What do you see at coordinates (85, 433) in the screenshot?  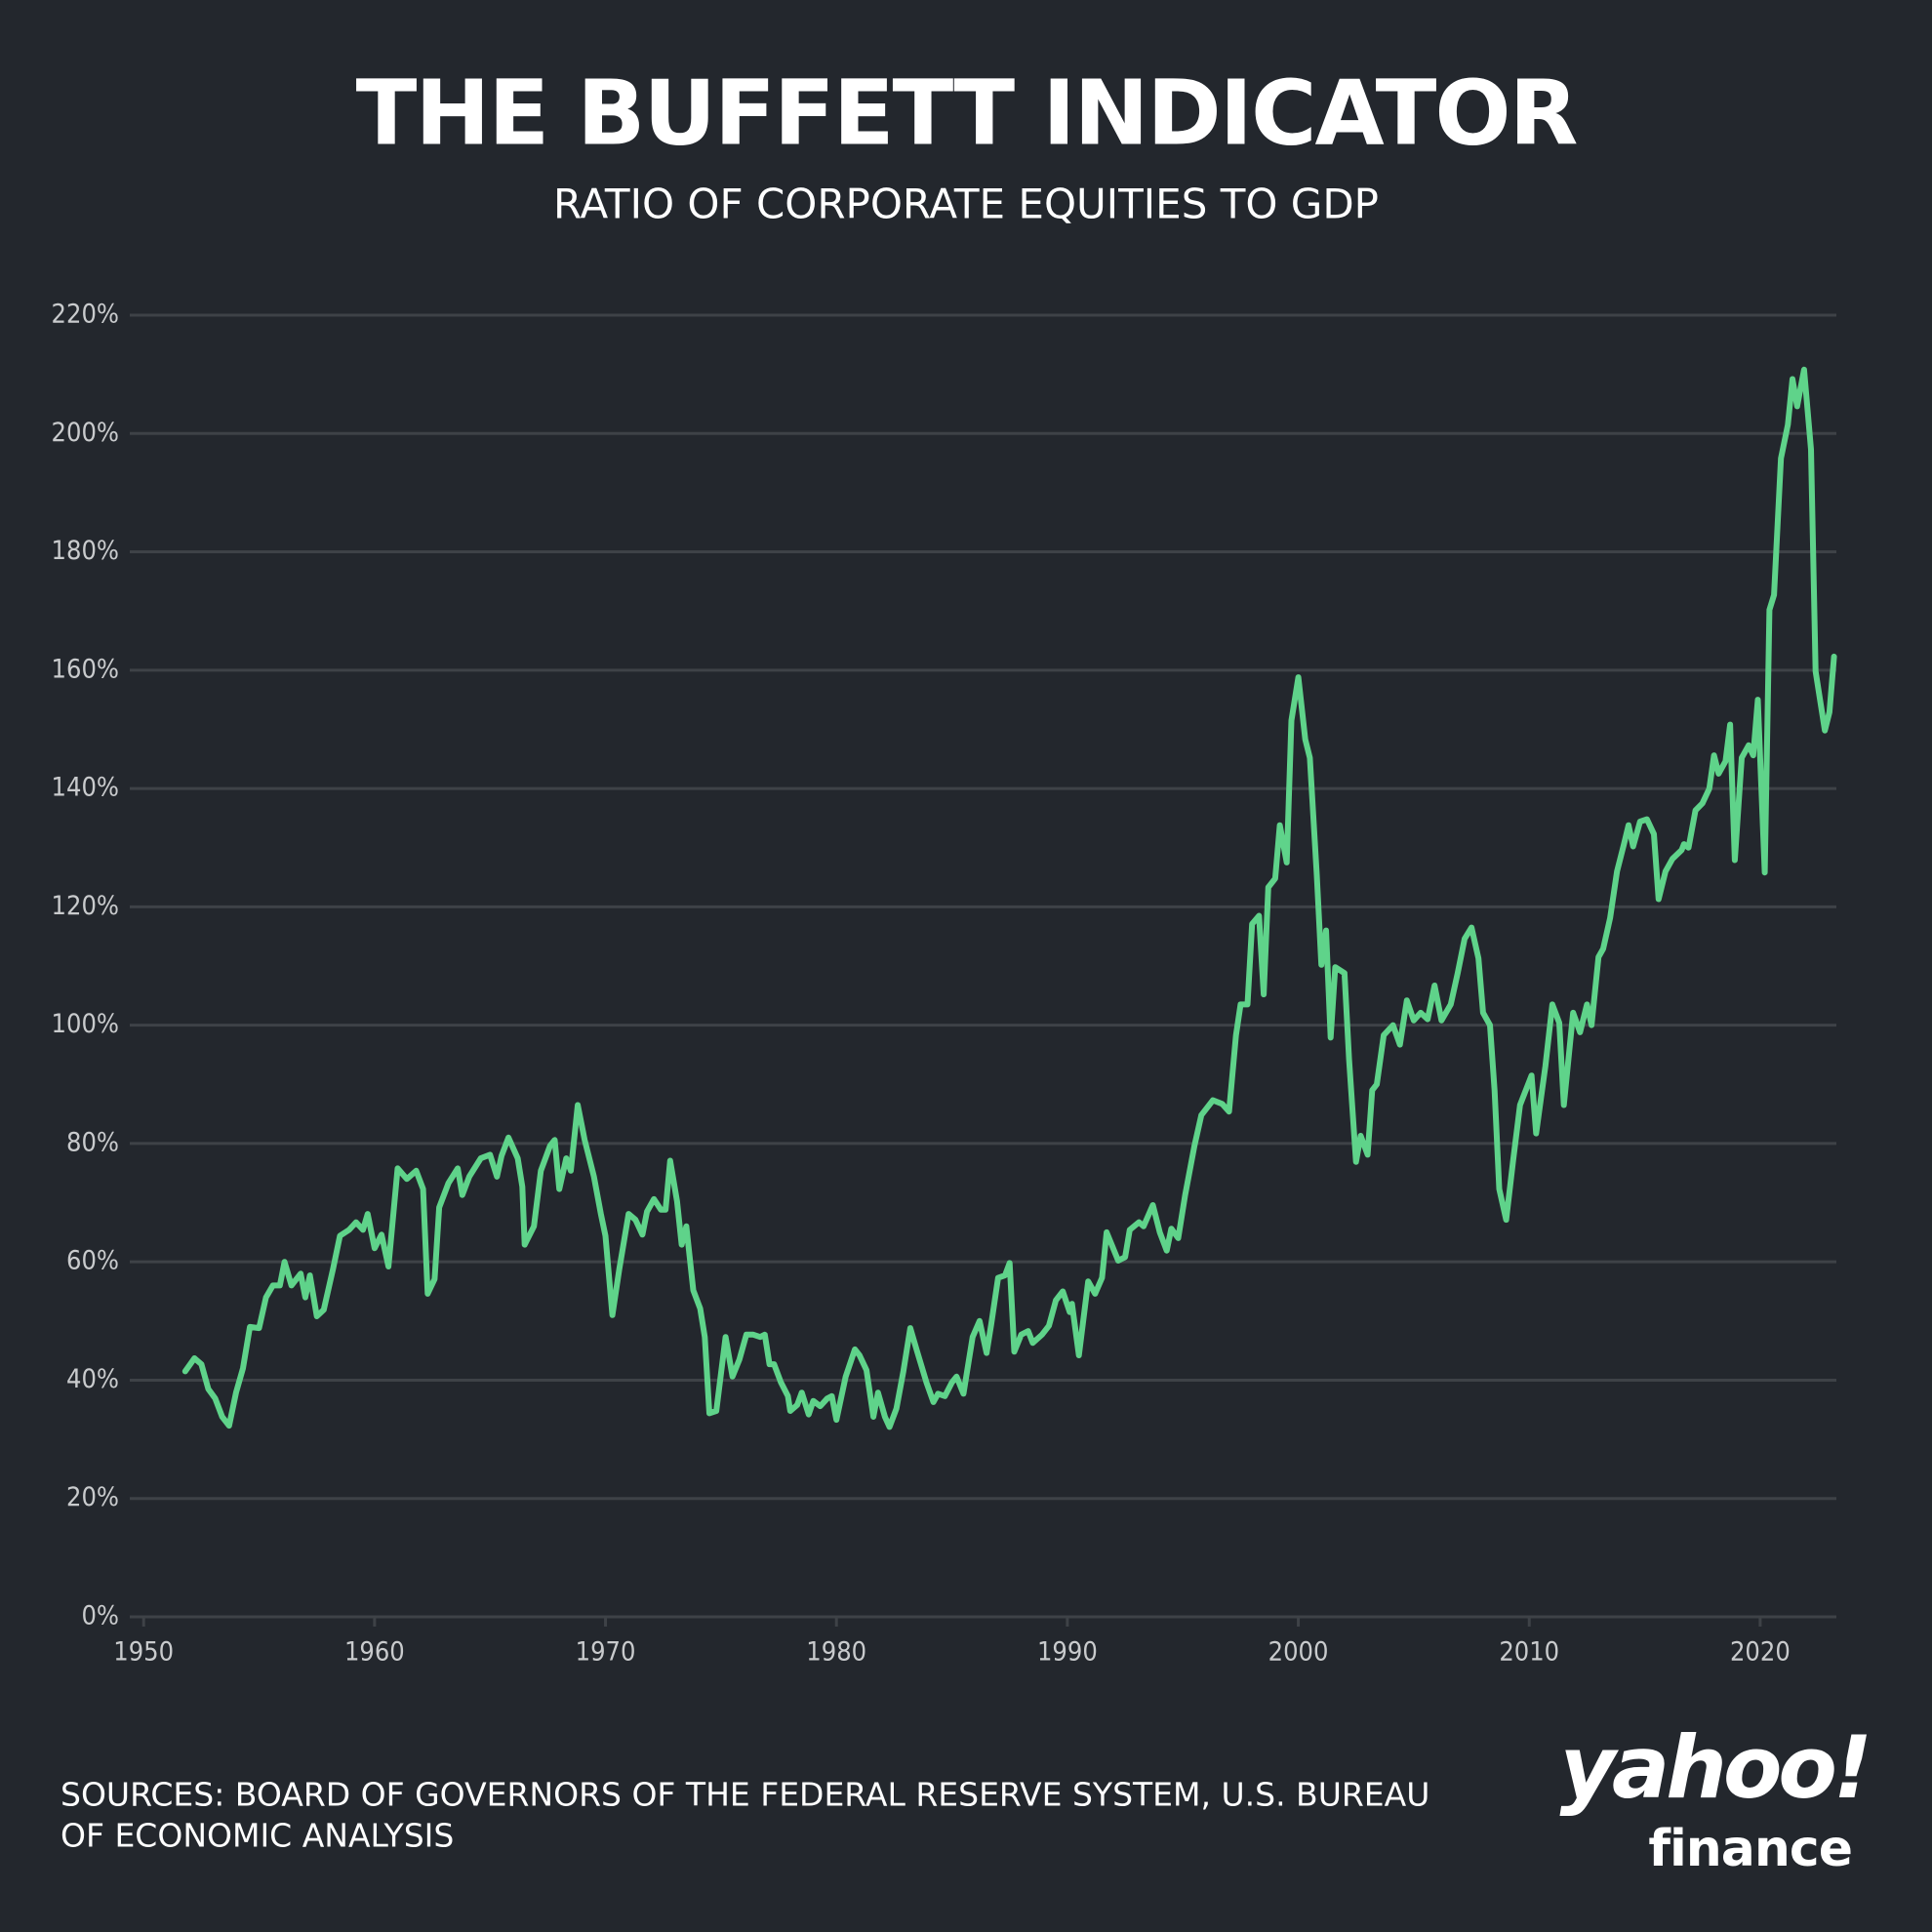 I see `y-tick-label: 200%` at bounding box center [85, 433].